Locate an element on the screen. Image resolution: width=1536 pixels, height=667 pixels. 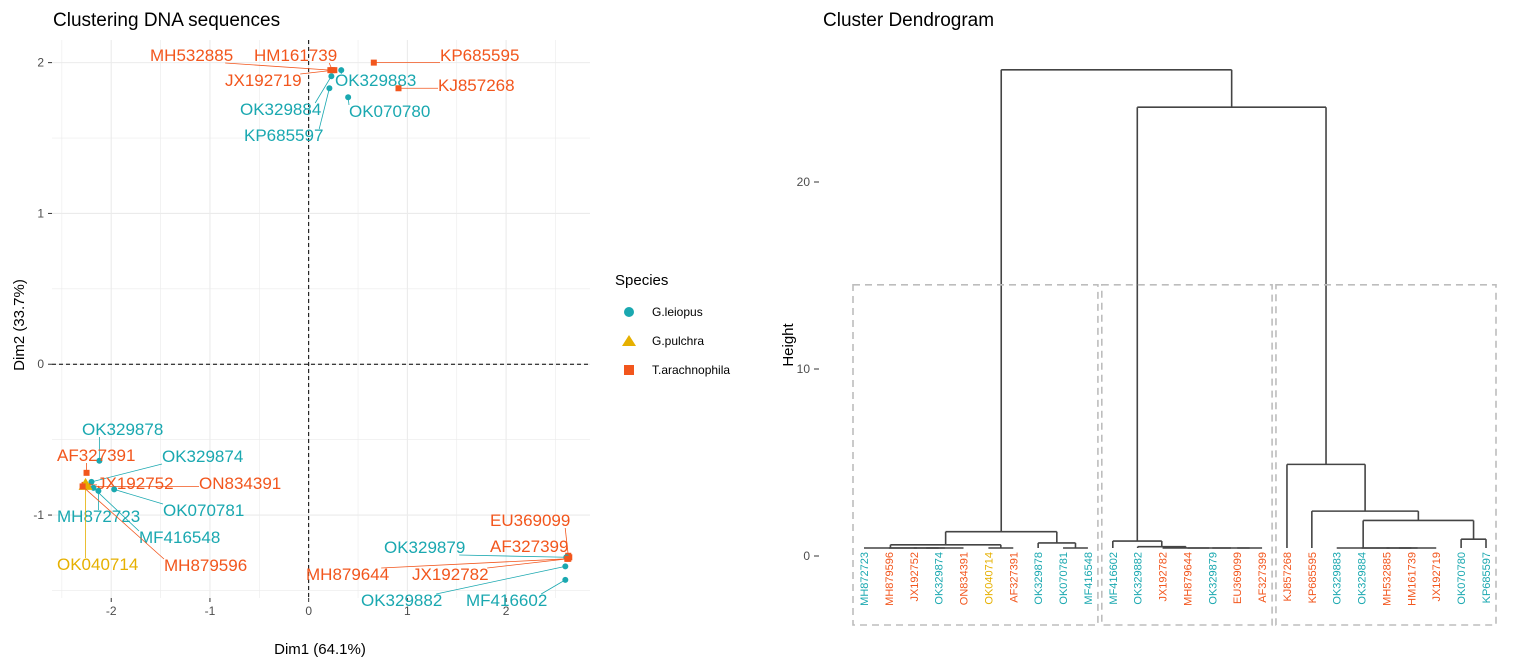
point-label: OK329882 is located at coordinates (401, 600).